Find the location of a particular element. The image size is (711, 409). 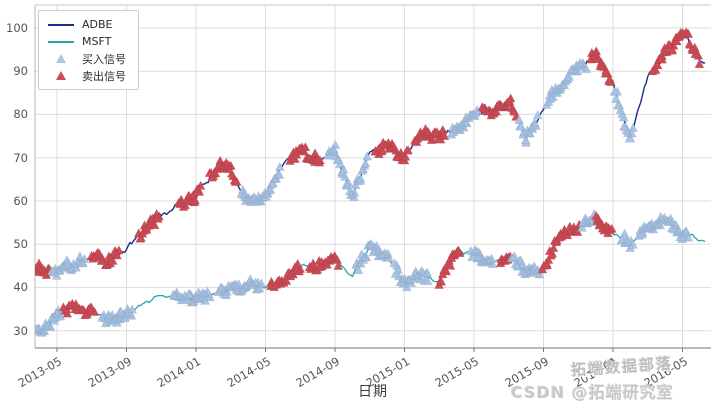

buy-signal-triangle-icon is located at coordinates (61, 58).